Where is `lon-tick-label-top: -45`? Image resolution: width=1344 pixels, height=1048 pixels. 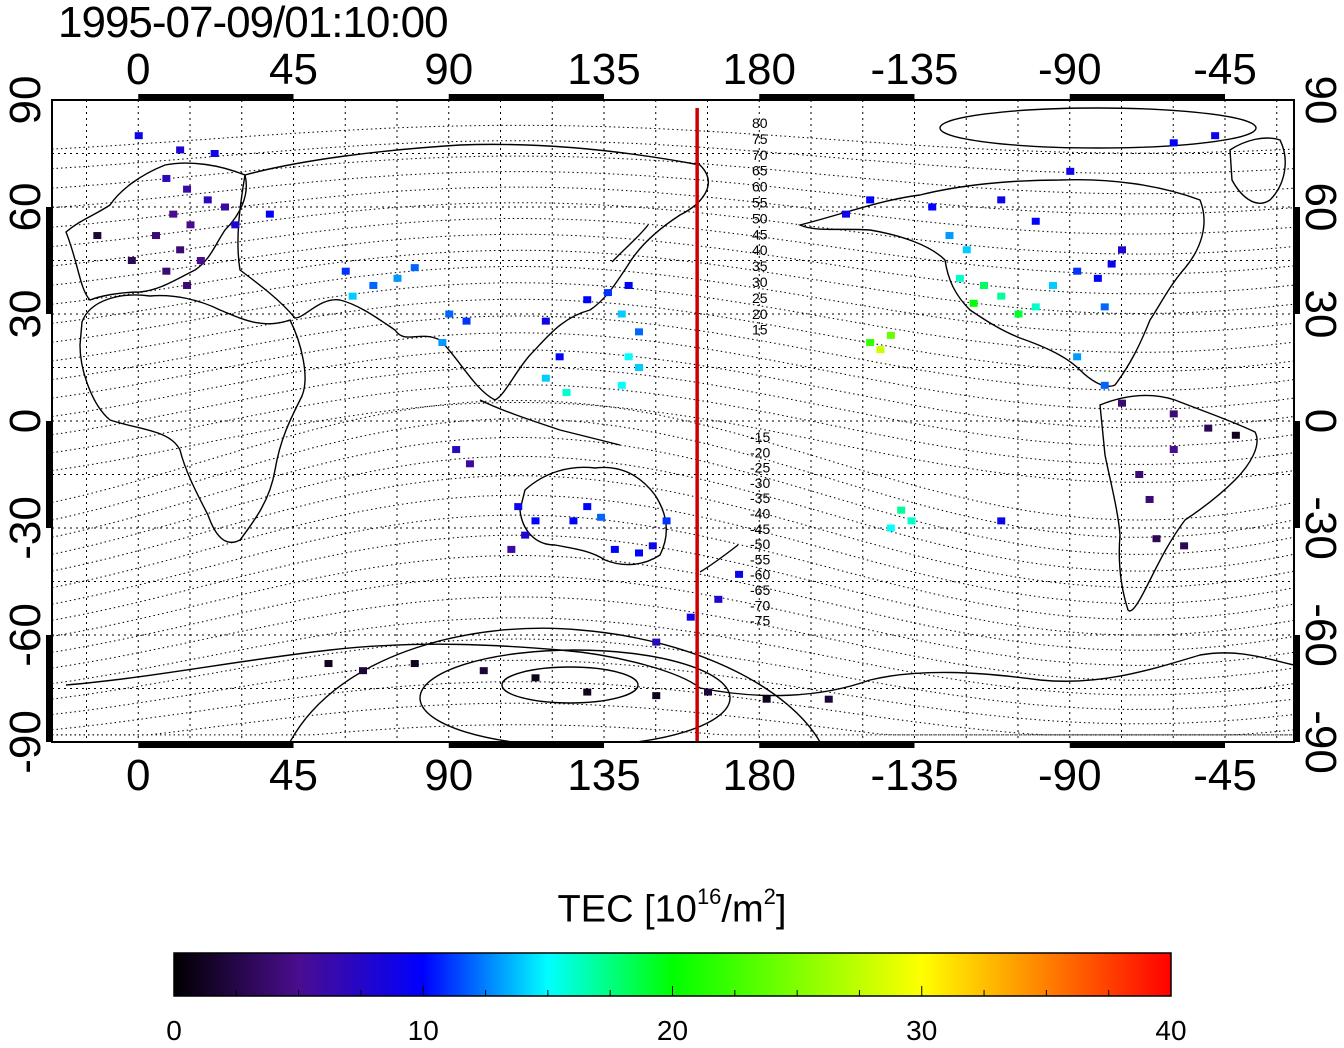
lon-tick-label-top: -45 is located at coordinates (1225, 69).